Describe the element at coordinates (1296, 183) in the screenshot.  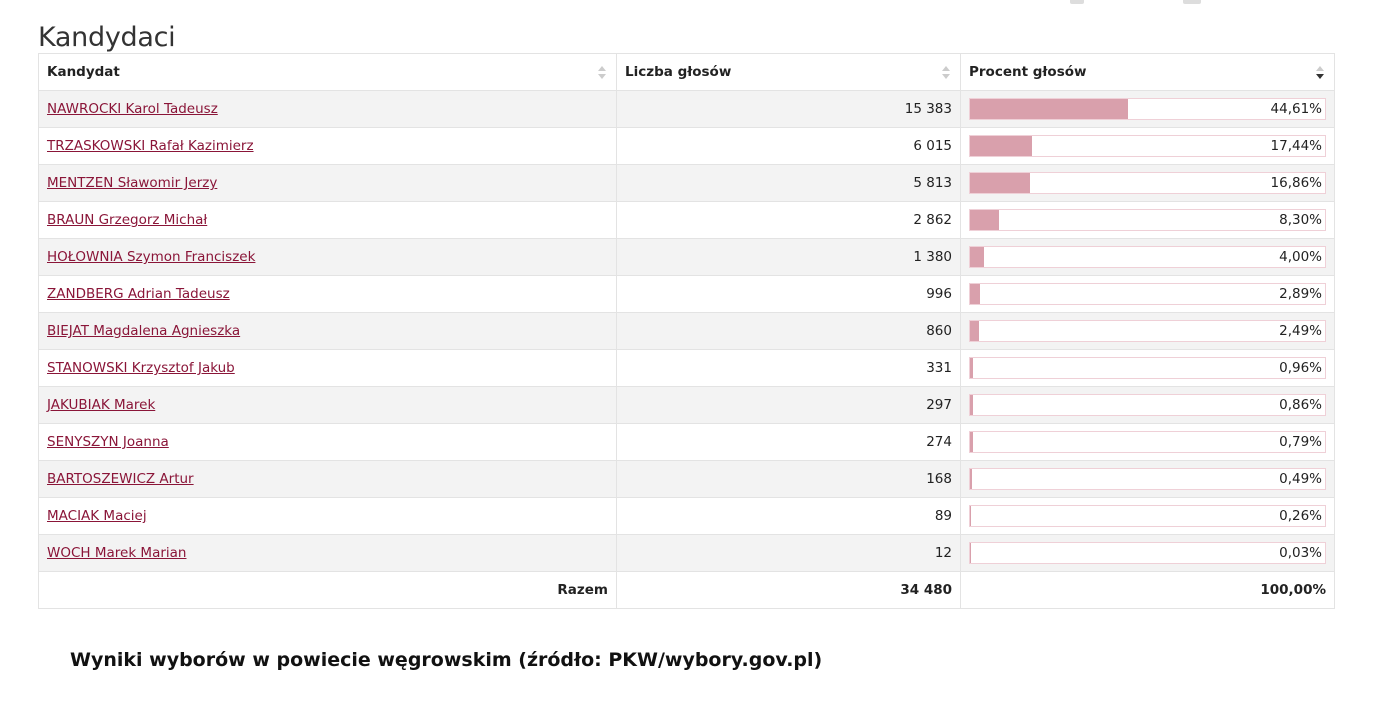
I see `percent-label: 16,86%` at that location.